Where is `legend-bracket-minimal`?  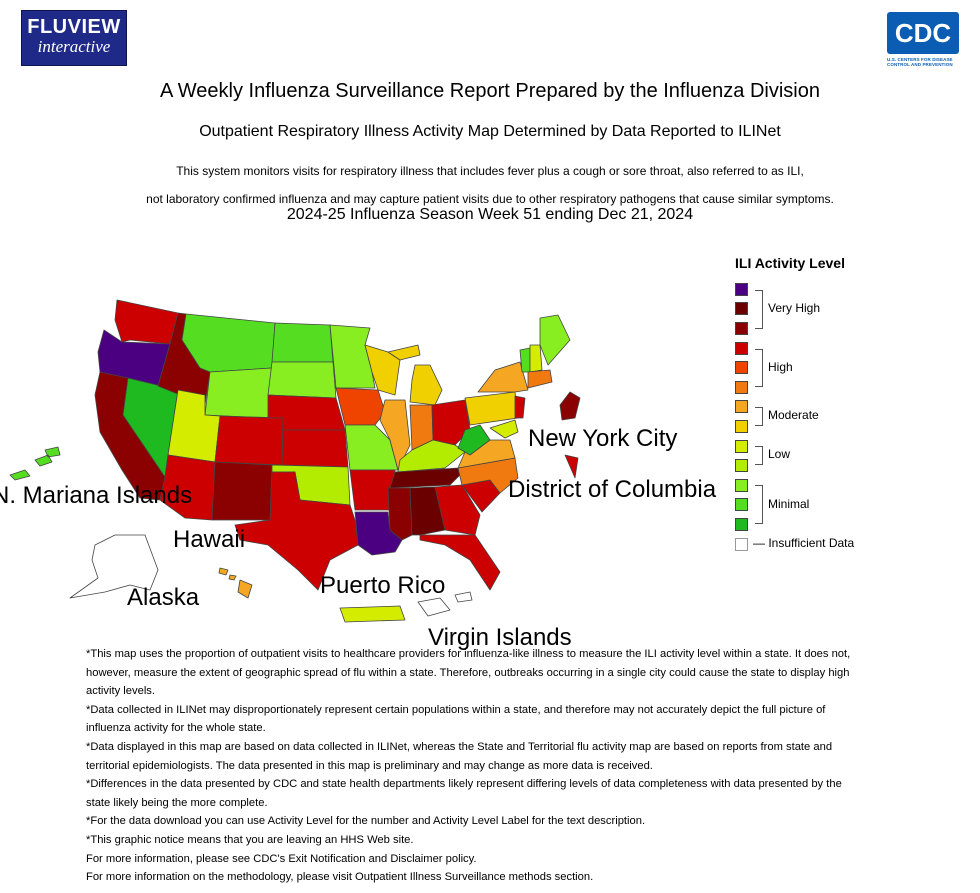
legend-bracket-minimal is located at coordinates (759, 504).